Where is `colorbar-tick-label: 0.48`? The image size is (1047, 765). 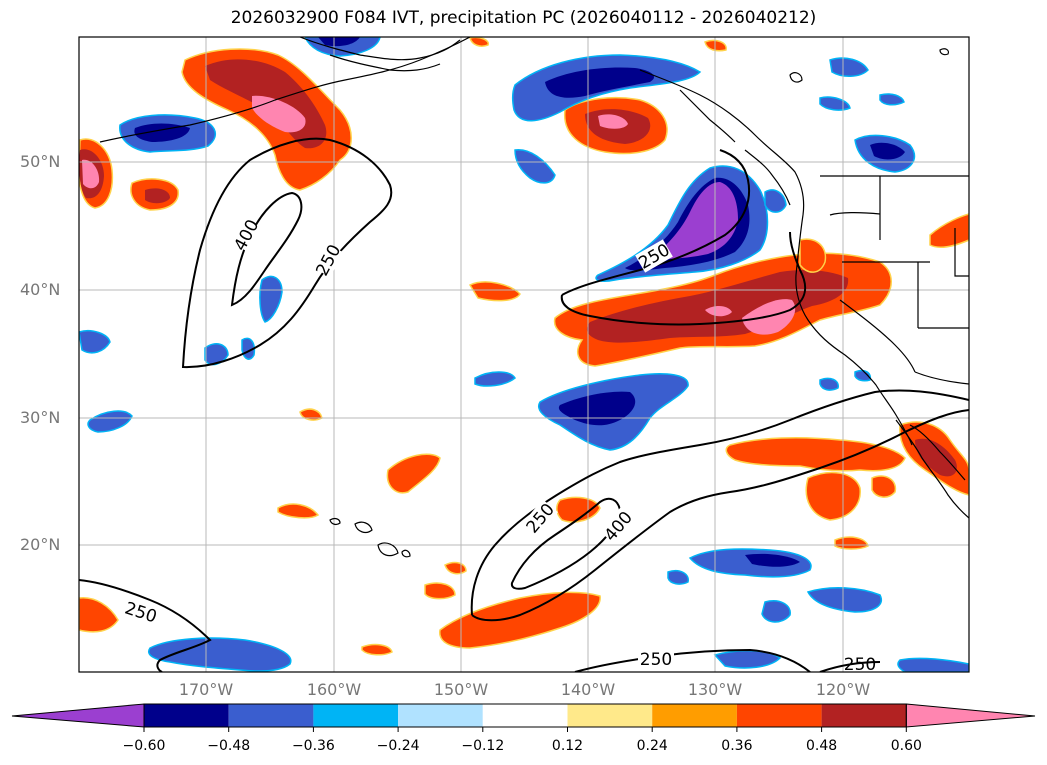
colorbar-tick-label: 0.48 is located at coordinates (822, 746).